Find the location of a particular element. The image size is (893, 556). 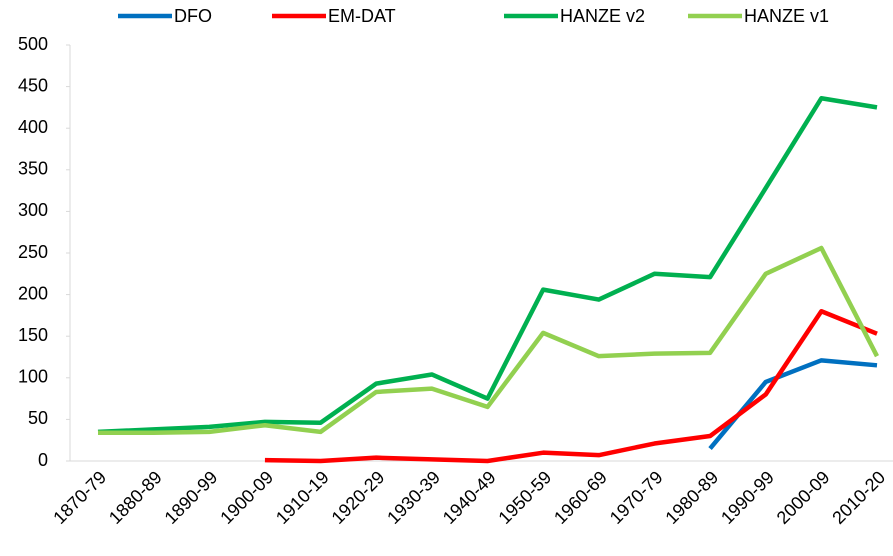

y-tick-label: 400 is located at coordinates (33, 127).